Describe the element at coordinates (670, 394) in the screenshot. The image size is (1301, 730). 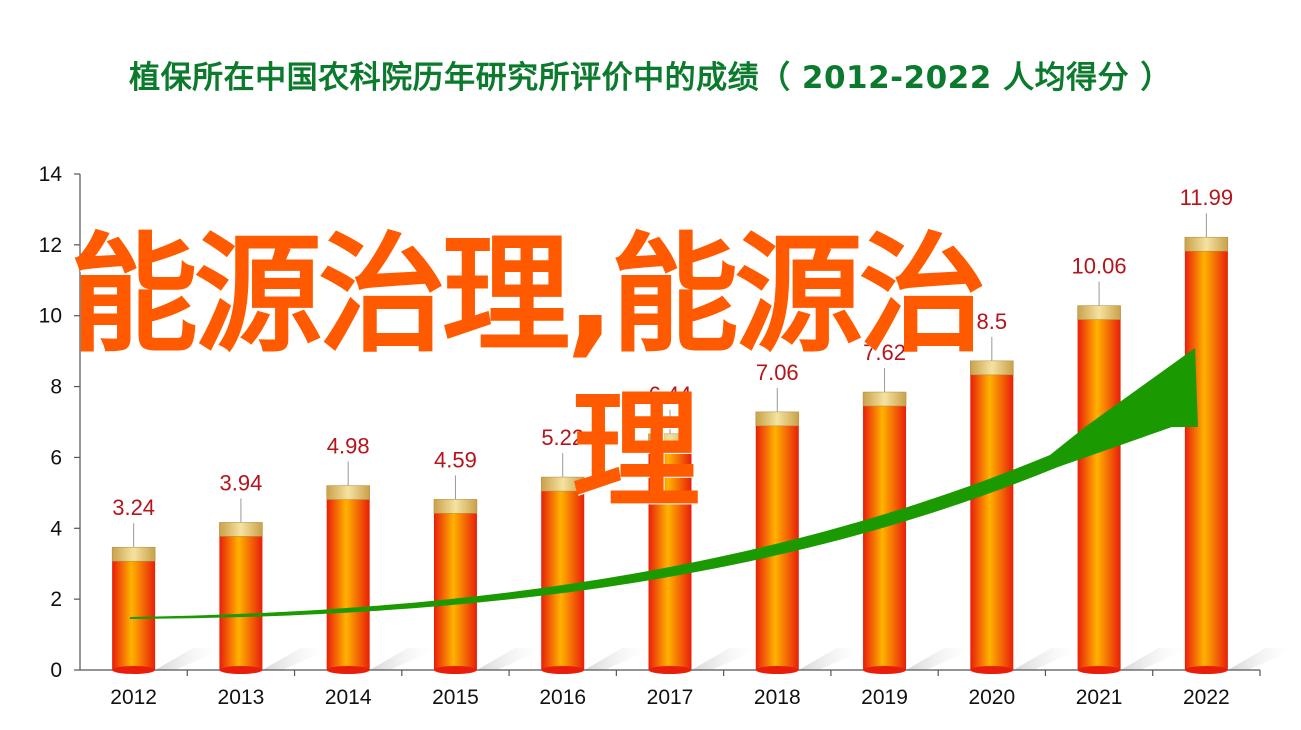
I see `data-label: 6.44` at that location.